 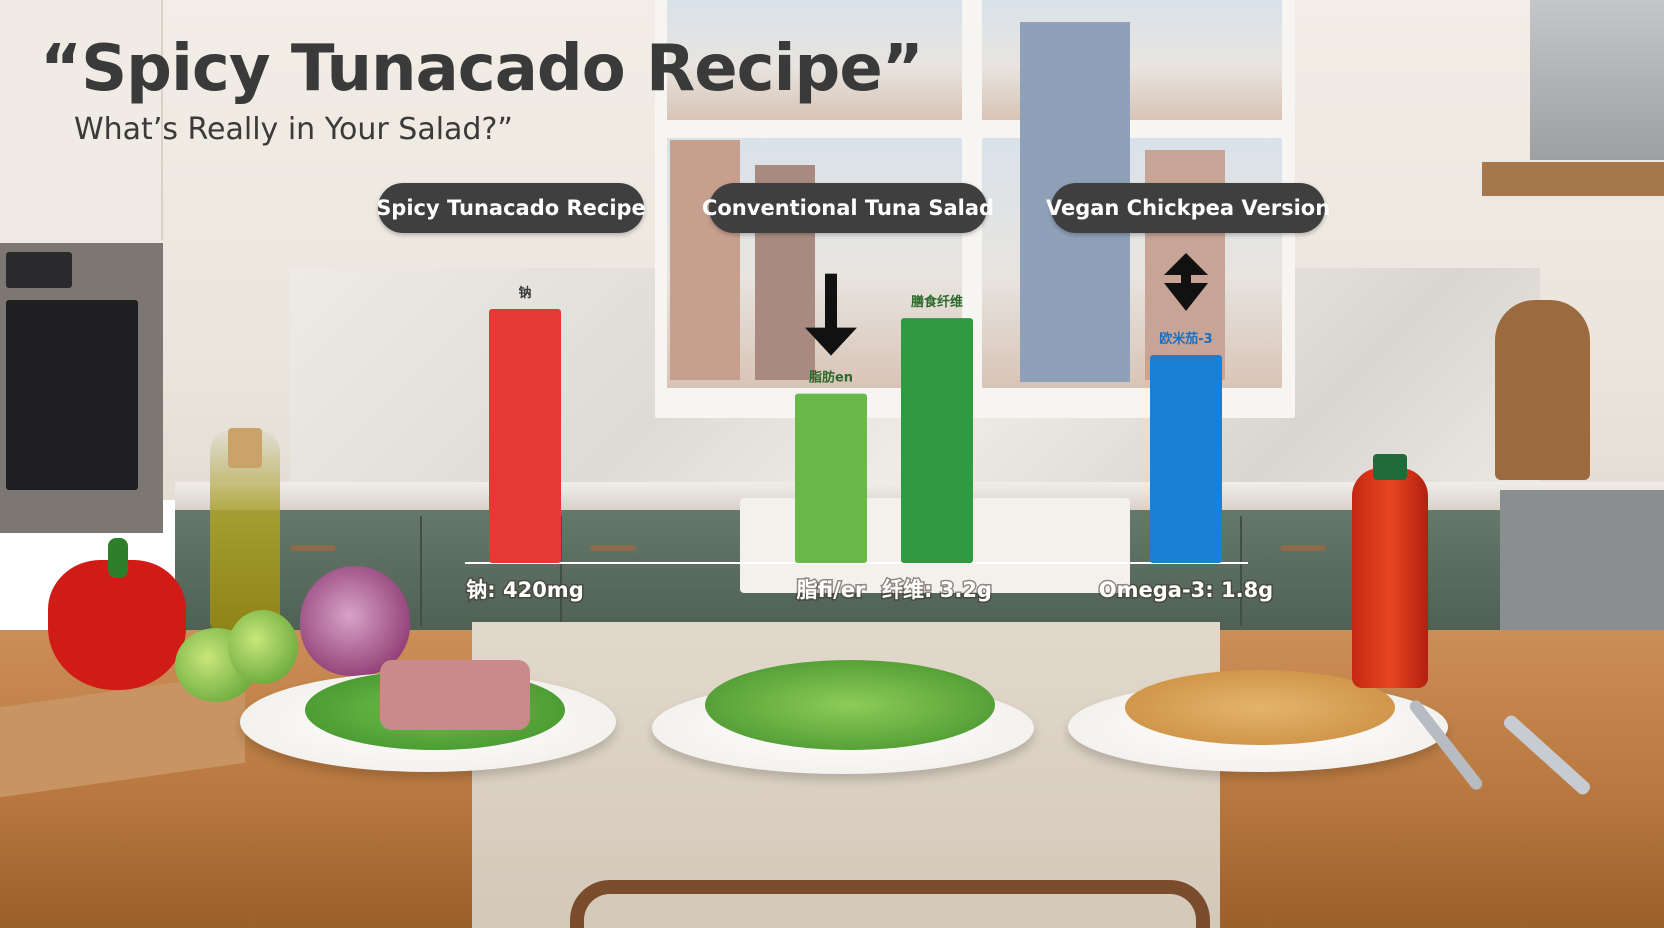 I want to click on cutting-board-hanging, so click(x=1542, y=390).